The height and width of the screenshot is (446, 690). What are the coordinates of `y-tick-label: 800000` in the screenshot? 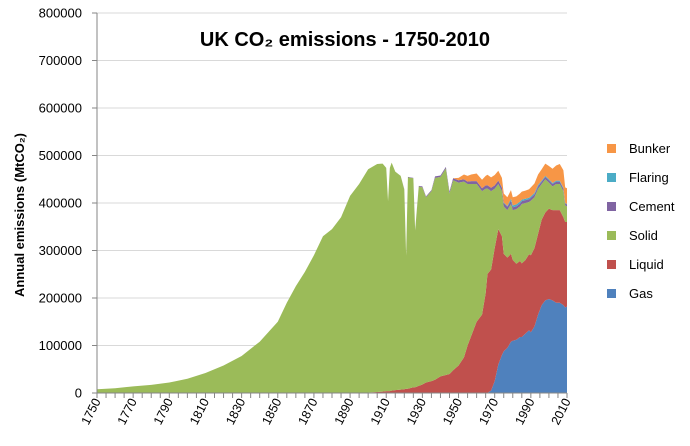 It's located at (60, 13).